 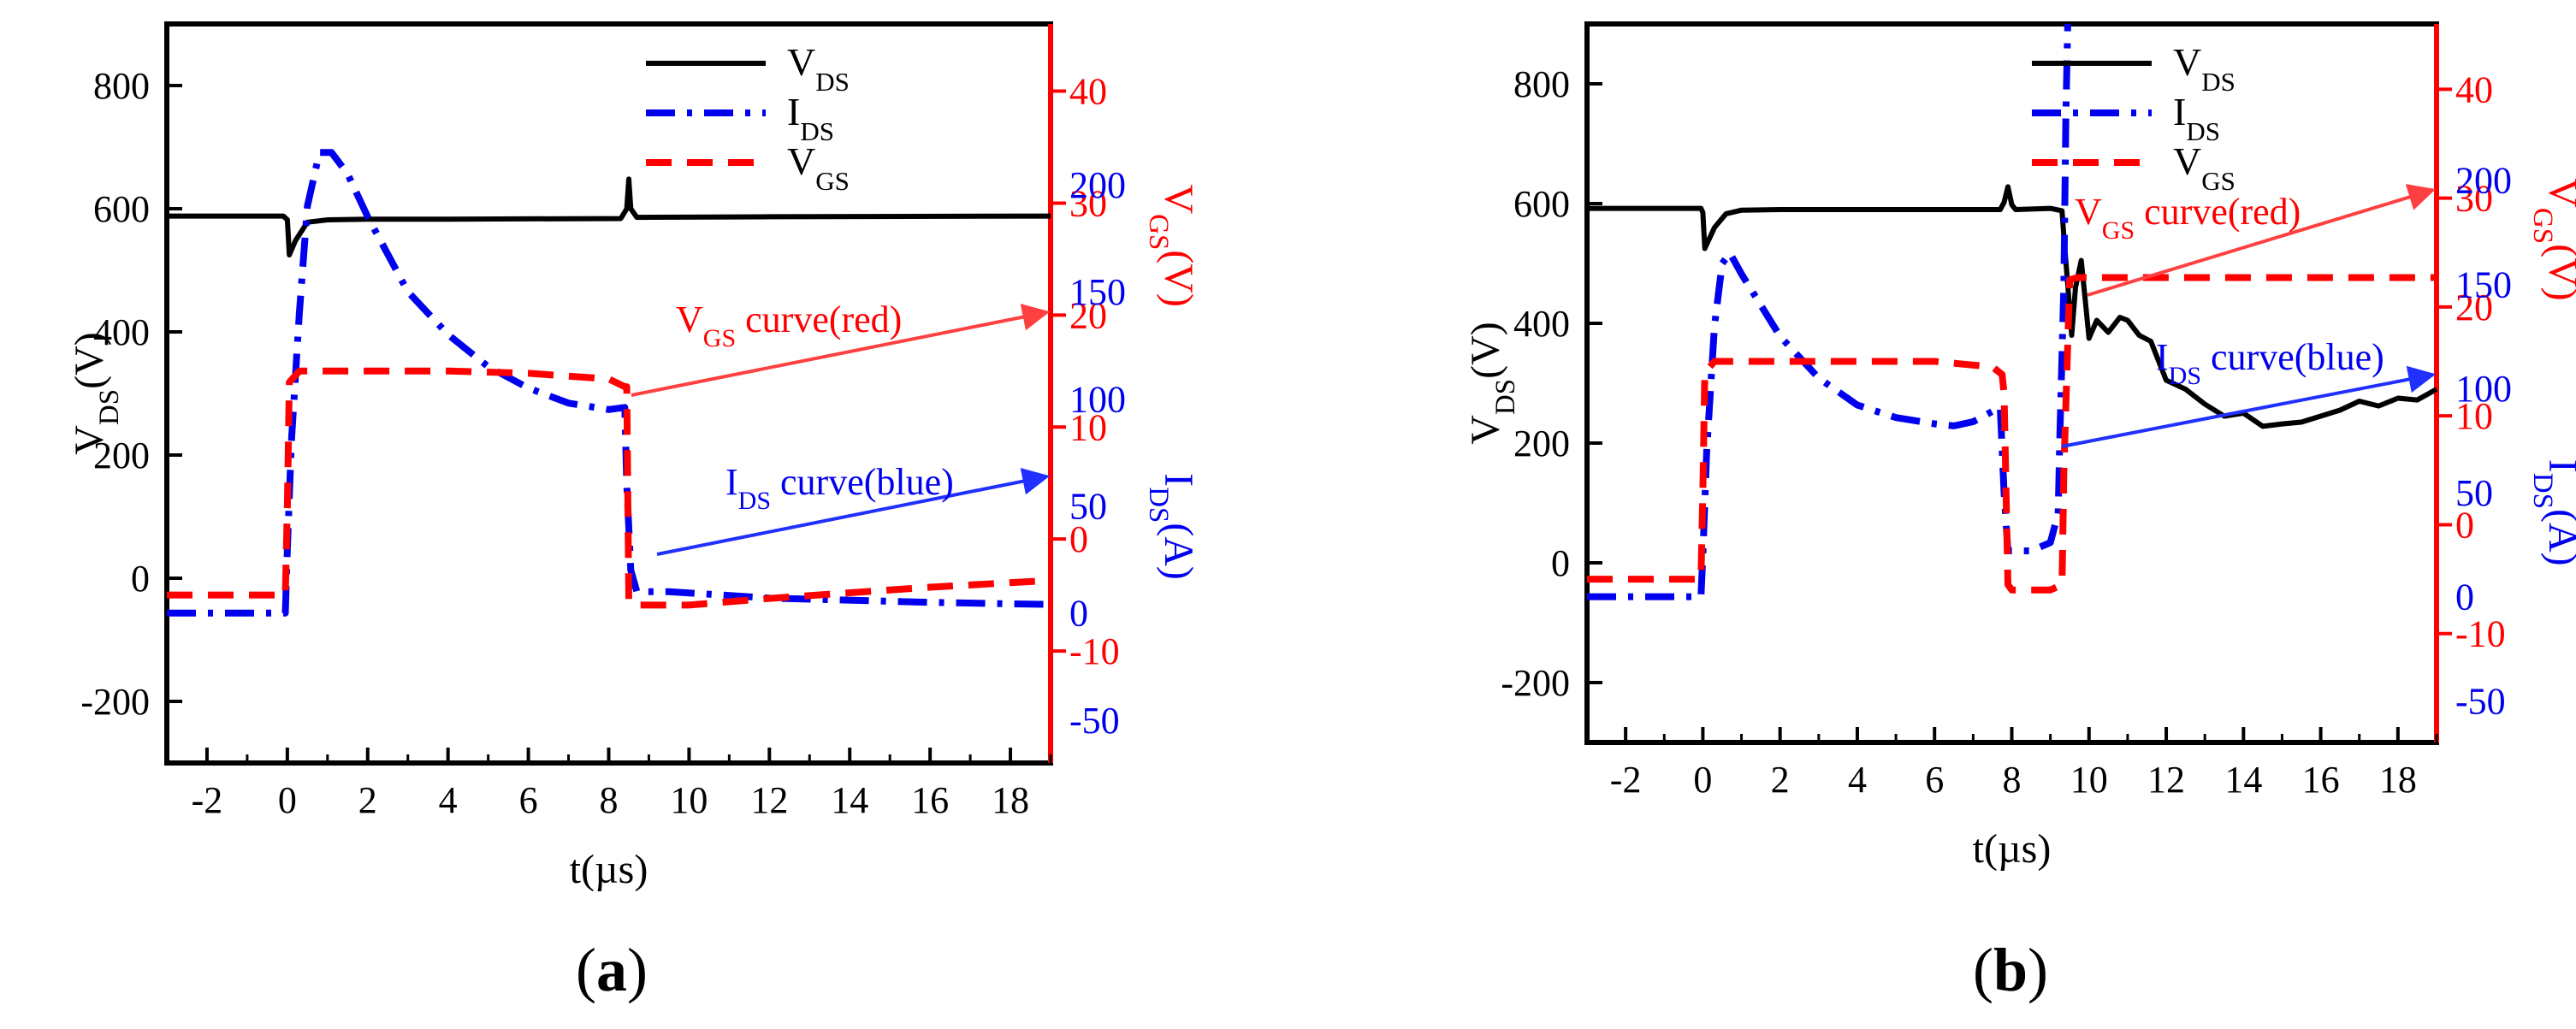 What do you see at coordinates (2010, 970) in the screenshot?
I see `panel-label: (b)` at bounding box center [2010, 970].